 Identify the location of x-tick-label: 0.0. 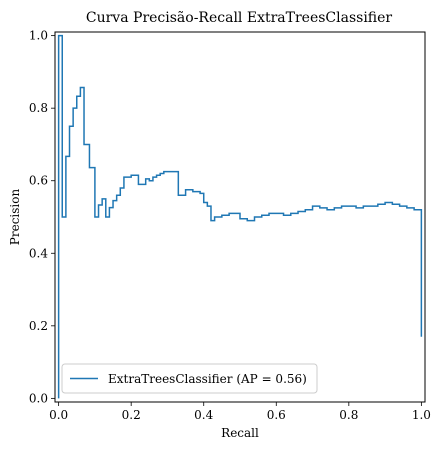
(58, 415).